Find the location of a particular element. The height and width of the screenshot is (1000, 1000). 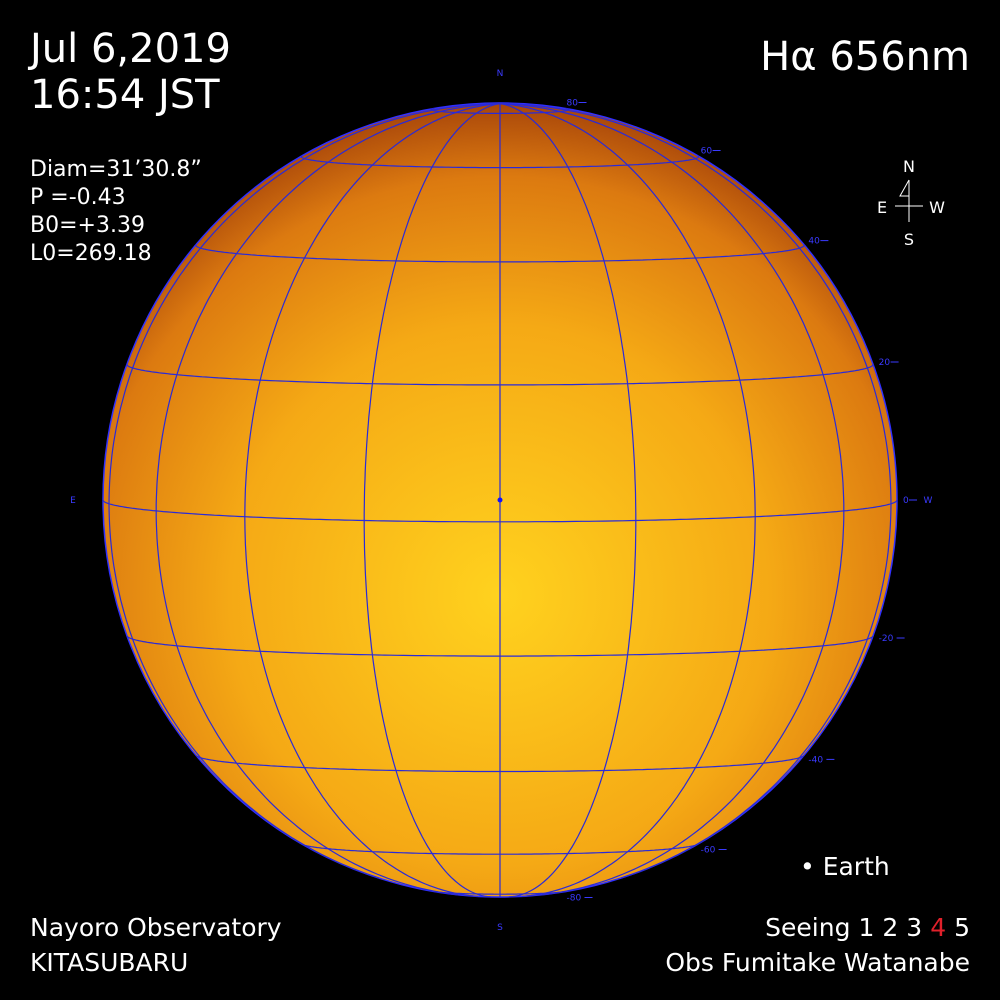

latitude-label: 80 is located at coordinates (573, 104).